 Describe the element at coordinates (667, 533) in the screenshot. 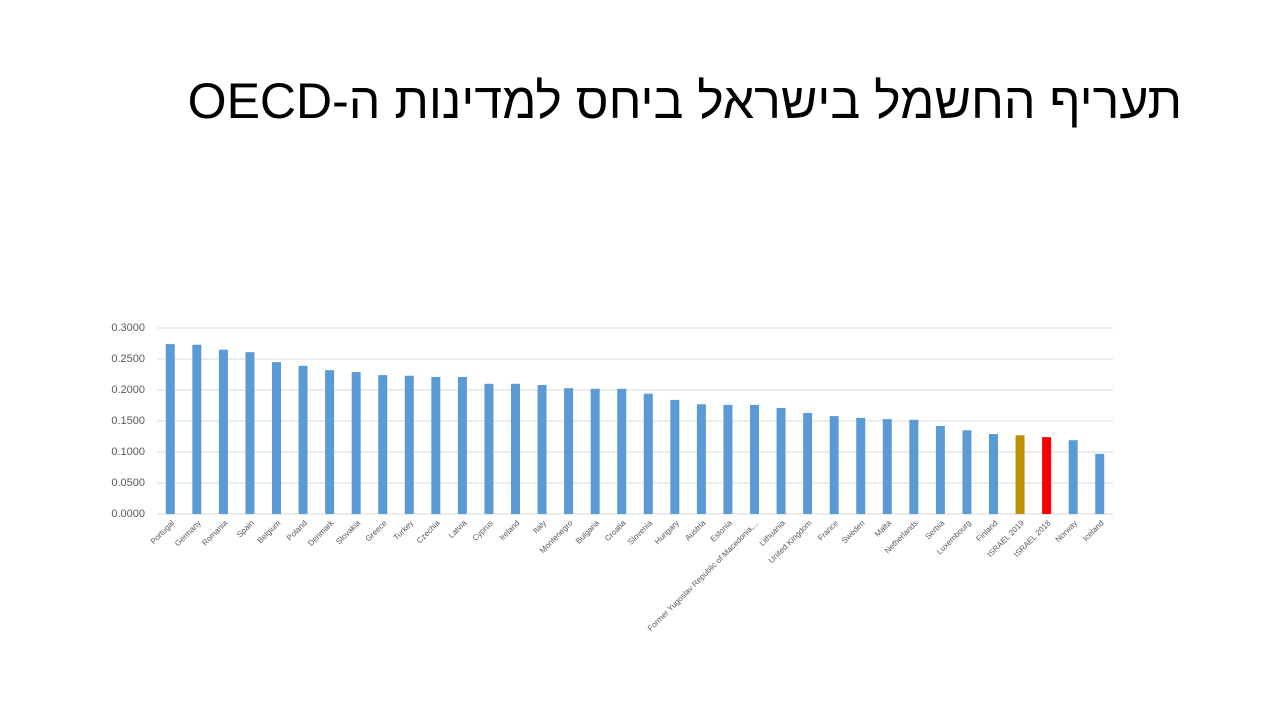

I see `x-tick-label: Hungary` at that location.